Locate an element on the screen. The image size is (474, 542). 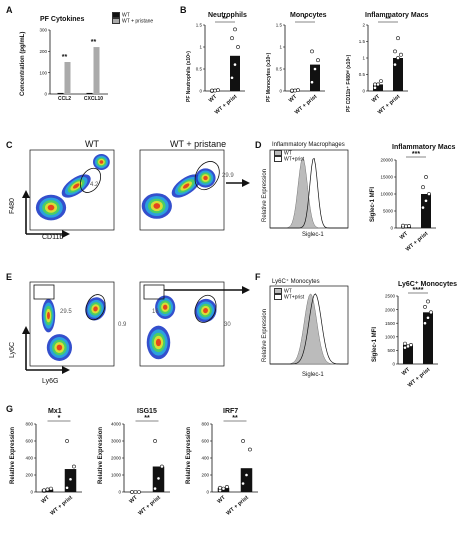
panel-c-xlabel: CD11b is located at coordinates (53, 237).